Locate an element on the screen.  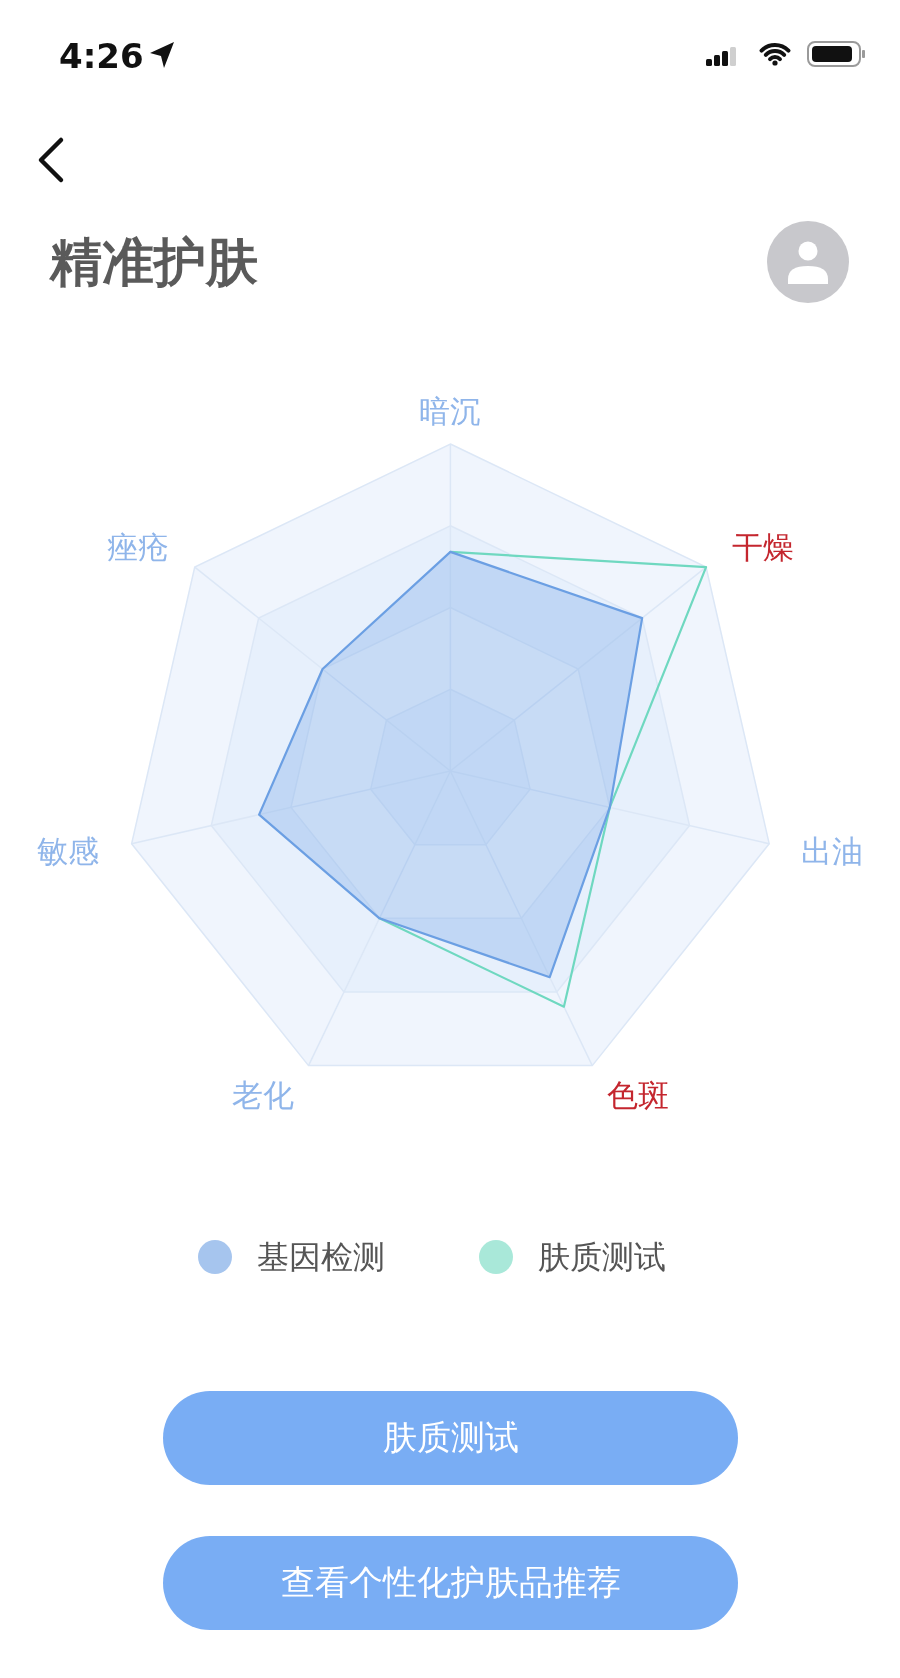
spoke-label: 痤疮 is located at coordinates (137, 546).